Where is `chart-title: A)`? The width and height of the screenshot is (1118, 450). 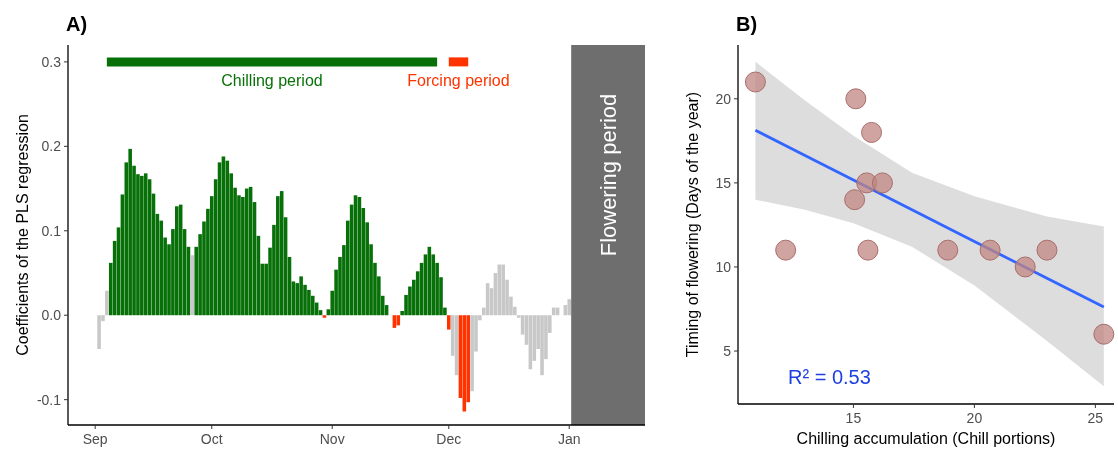
chart-title: A) is located at coordinates (77, 24).